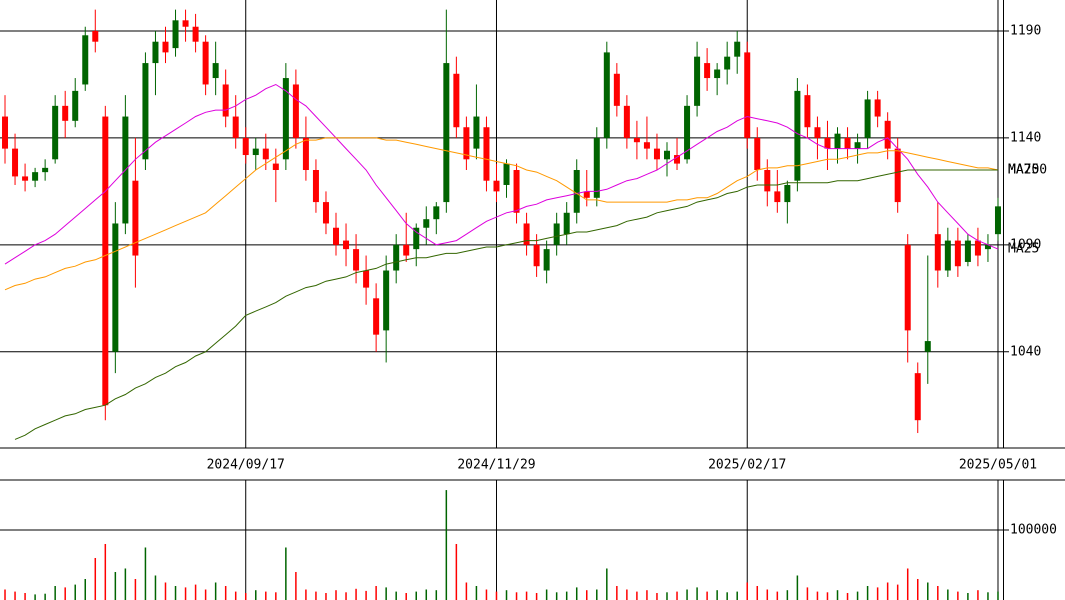 This screenshot has height=600, width=1065. I want to click on x-tick-label: 2024/11/29, so click(496, 465).